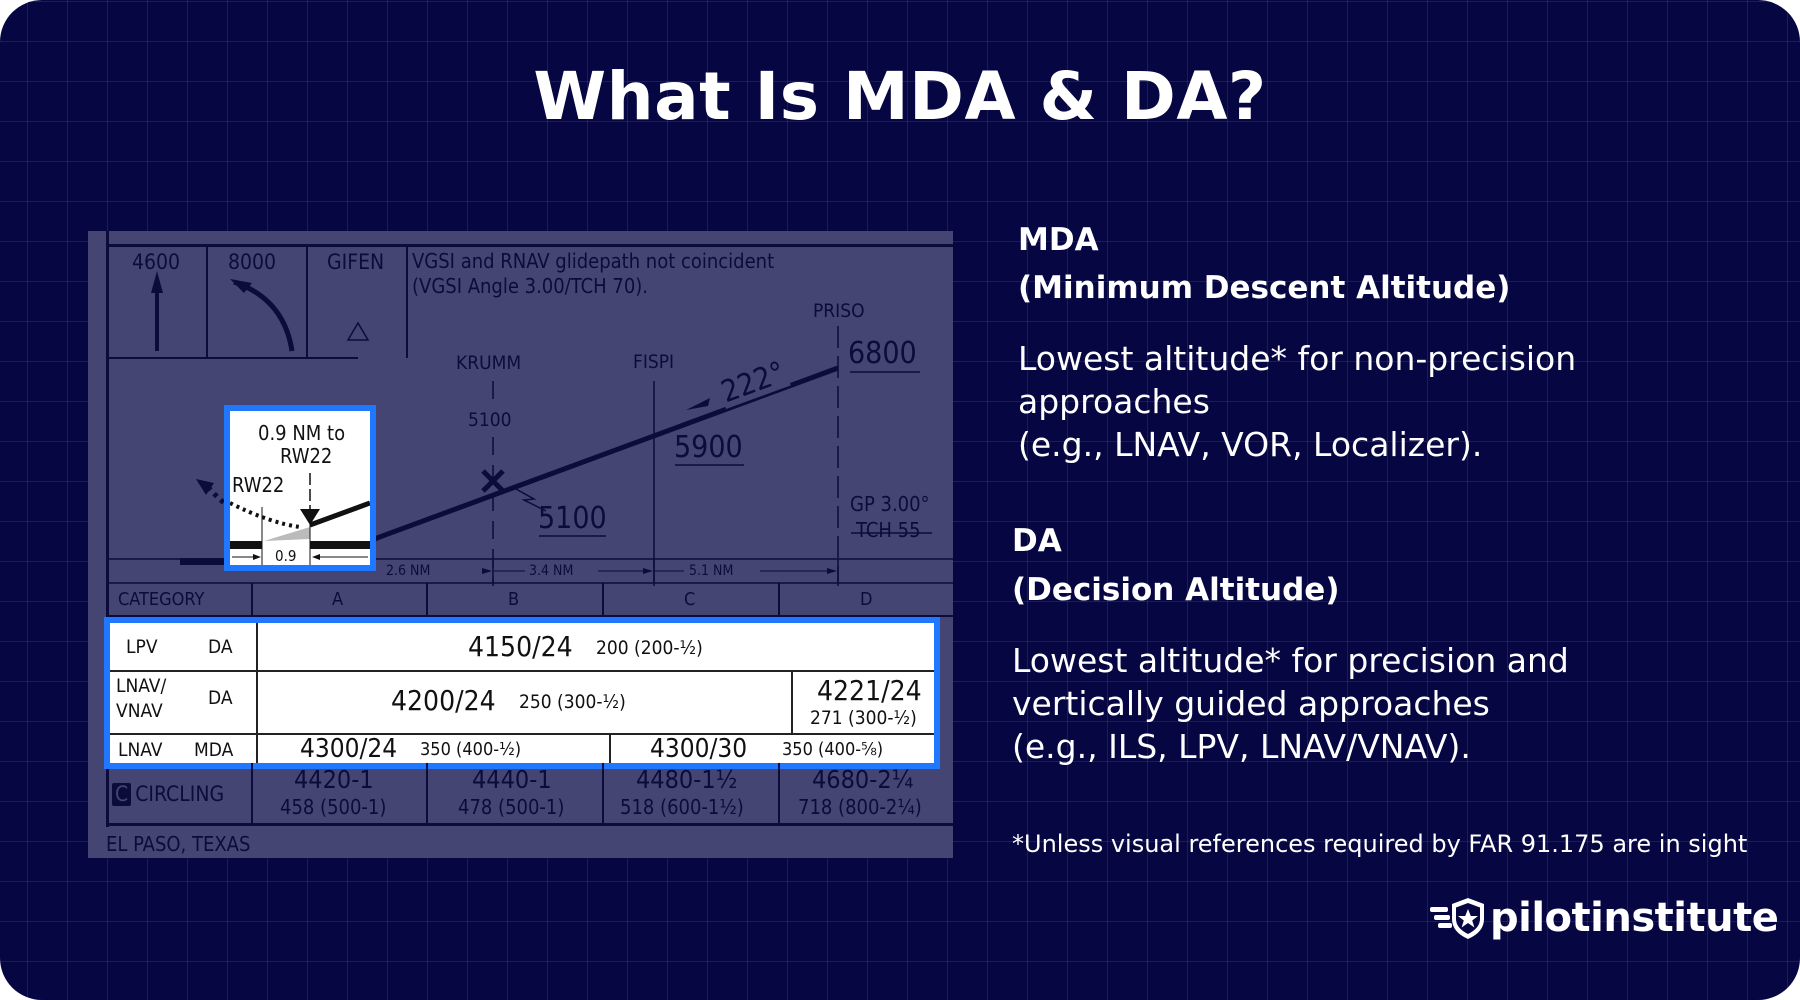 This screenshot has width=1800, height=1000. What do you see at coordinates (140, 750) in the screenshot?
I see `lnav-line-label: LNAV` at bounding box center [140, 750].